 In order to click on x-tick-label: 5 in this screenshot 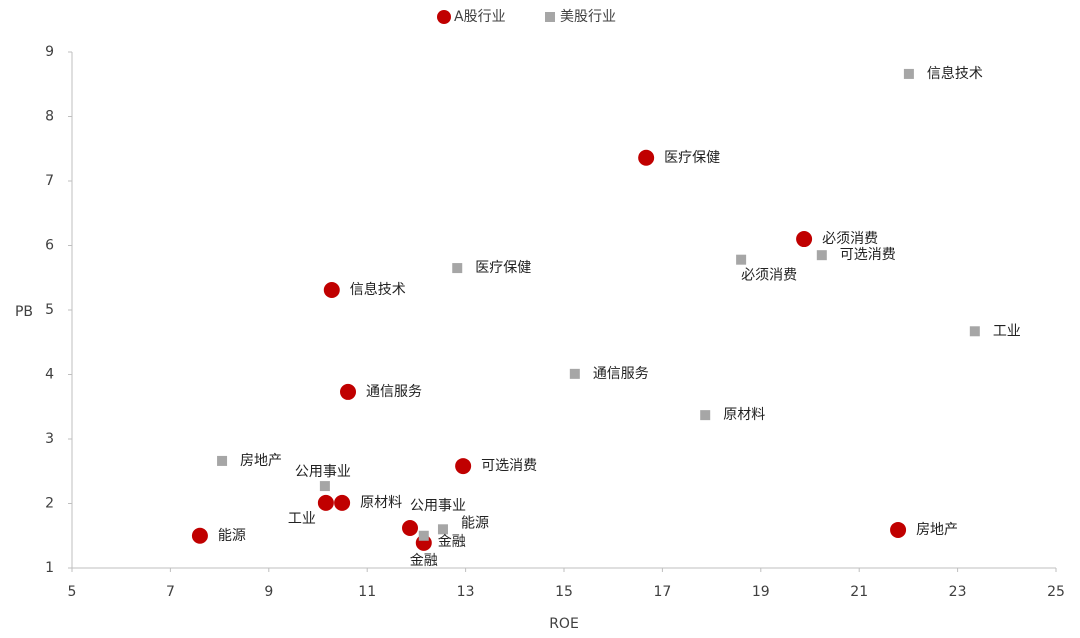, I will do `click(72, 592)`.